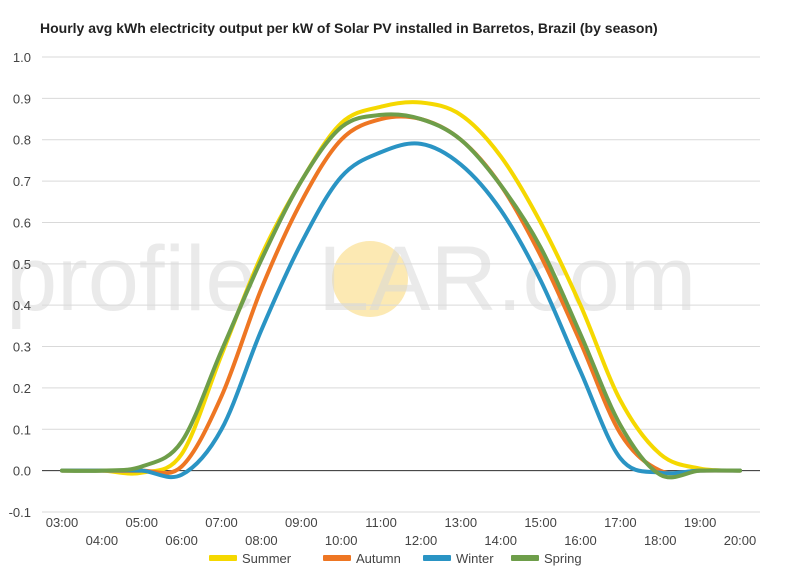 This screenshot has width=800, height=570. What do you see at coordinates (540, 522) in the screenshot?
I see `x-tick-label: 15:00` at bounding box center [540, 522].